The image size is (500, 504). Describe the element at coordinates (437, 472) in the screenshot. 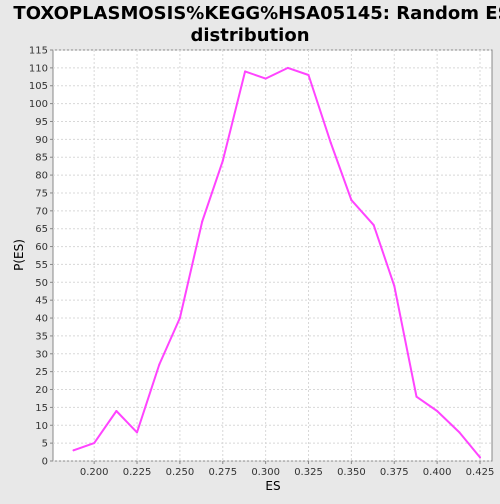

I see `x-tick-label: 0.400` at that location.